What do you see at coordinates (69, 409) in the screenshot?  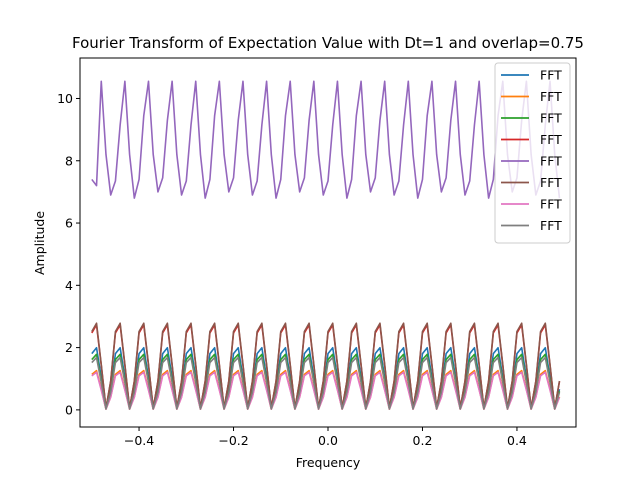 I see `y-tick-label: 0` at bounding box center [69, 409].